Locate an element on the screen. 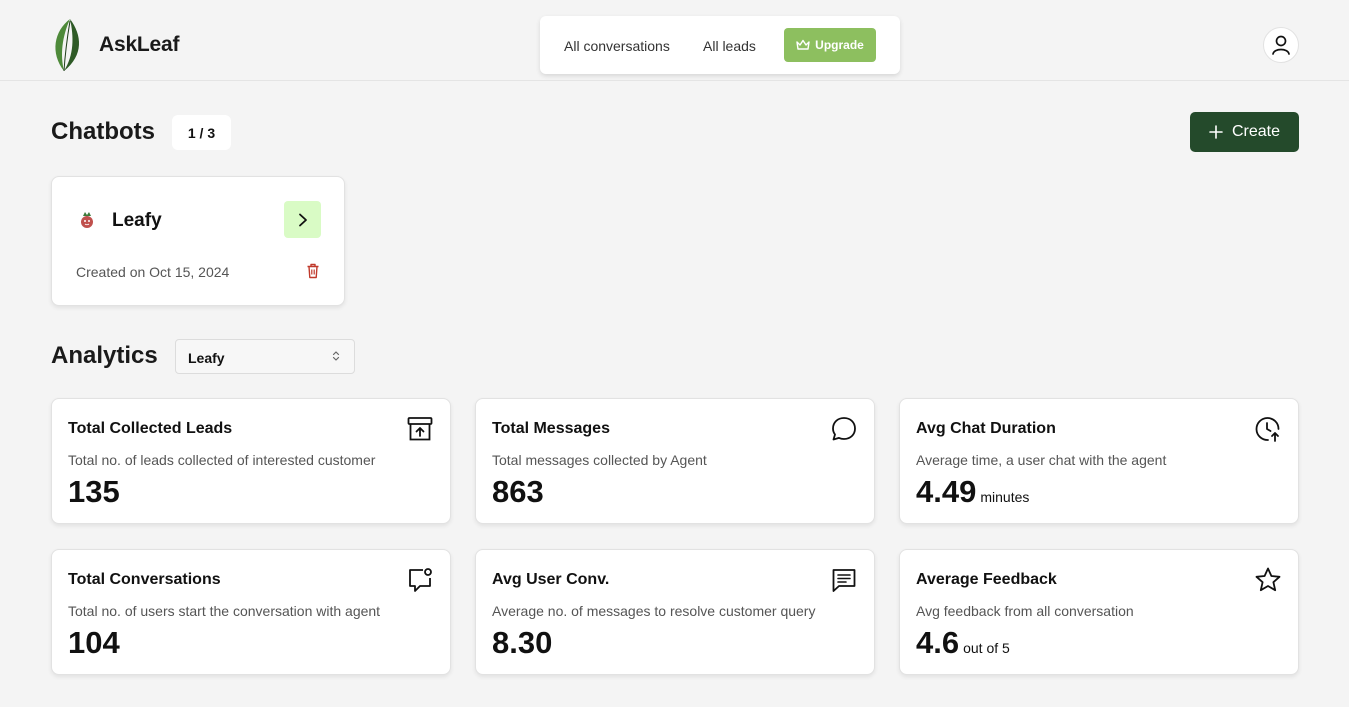 The width and height of the screenshot is (1349, 707). card-value-number: 8.30 is located at coordinates (522, 642).